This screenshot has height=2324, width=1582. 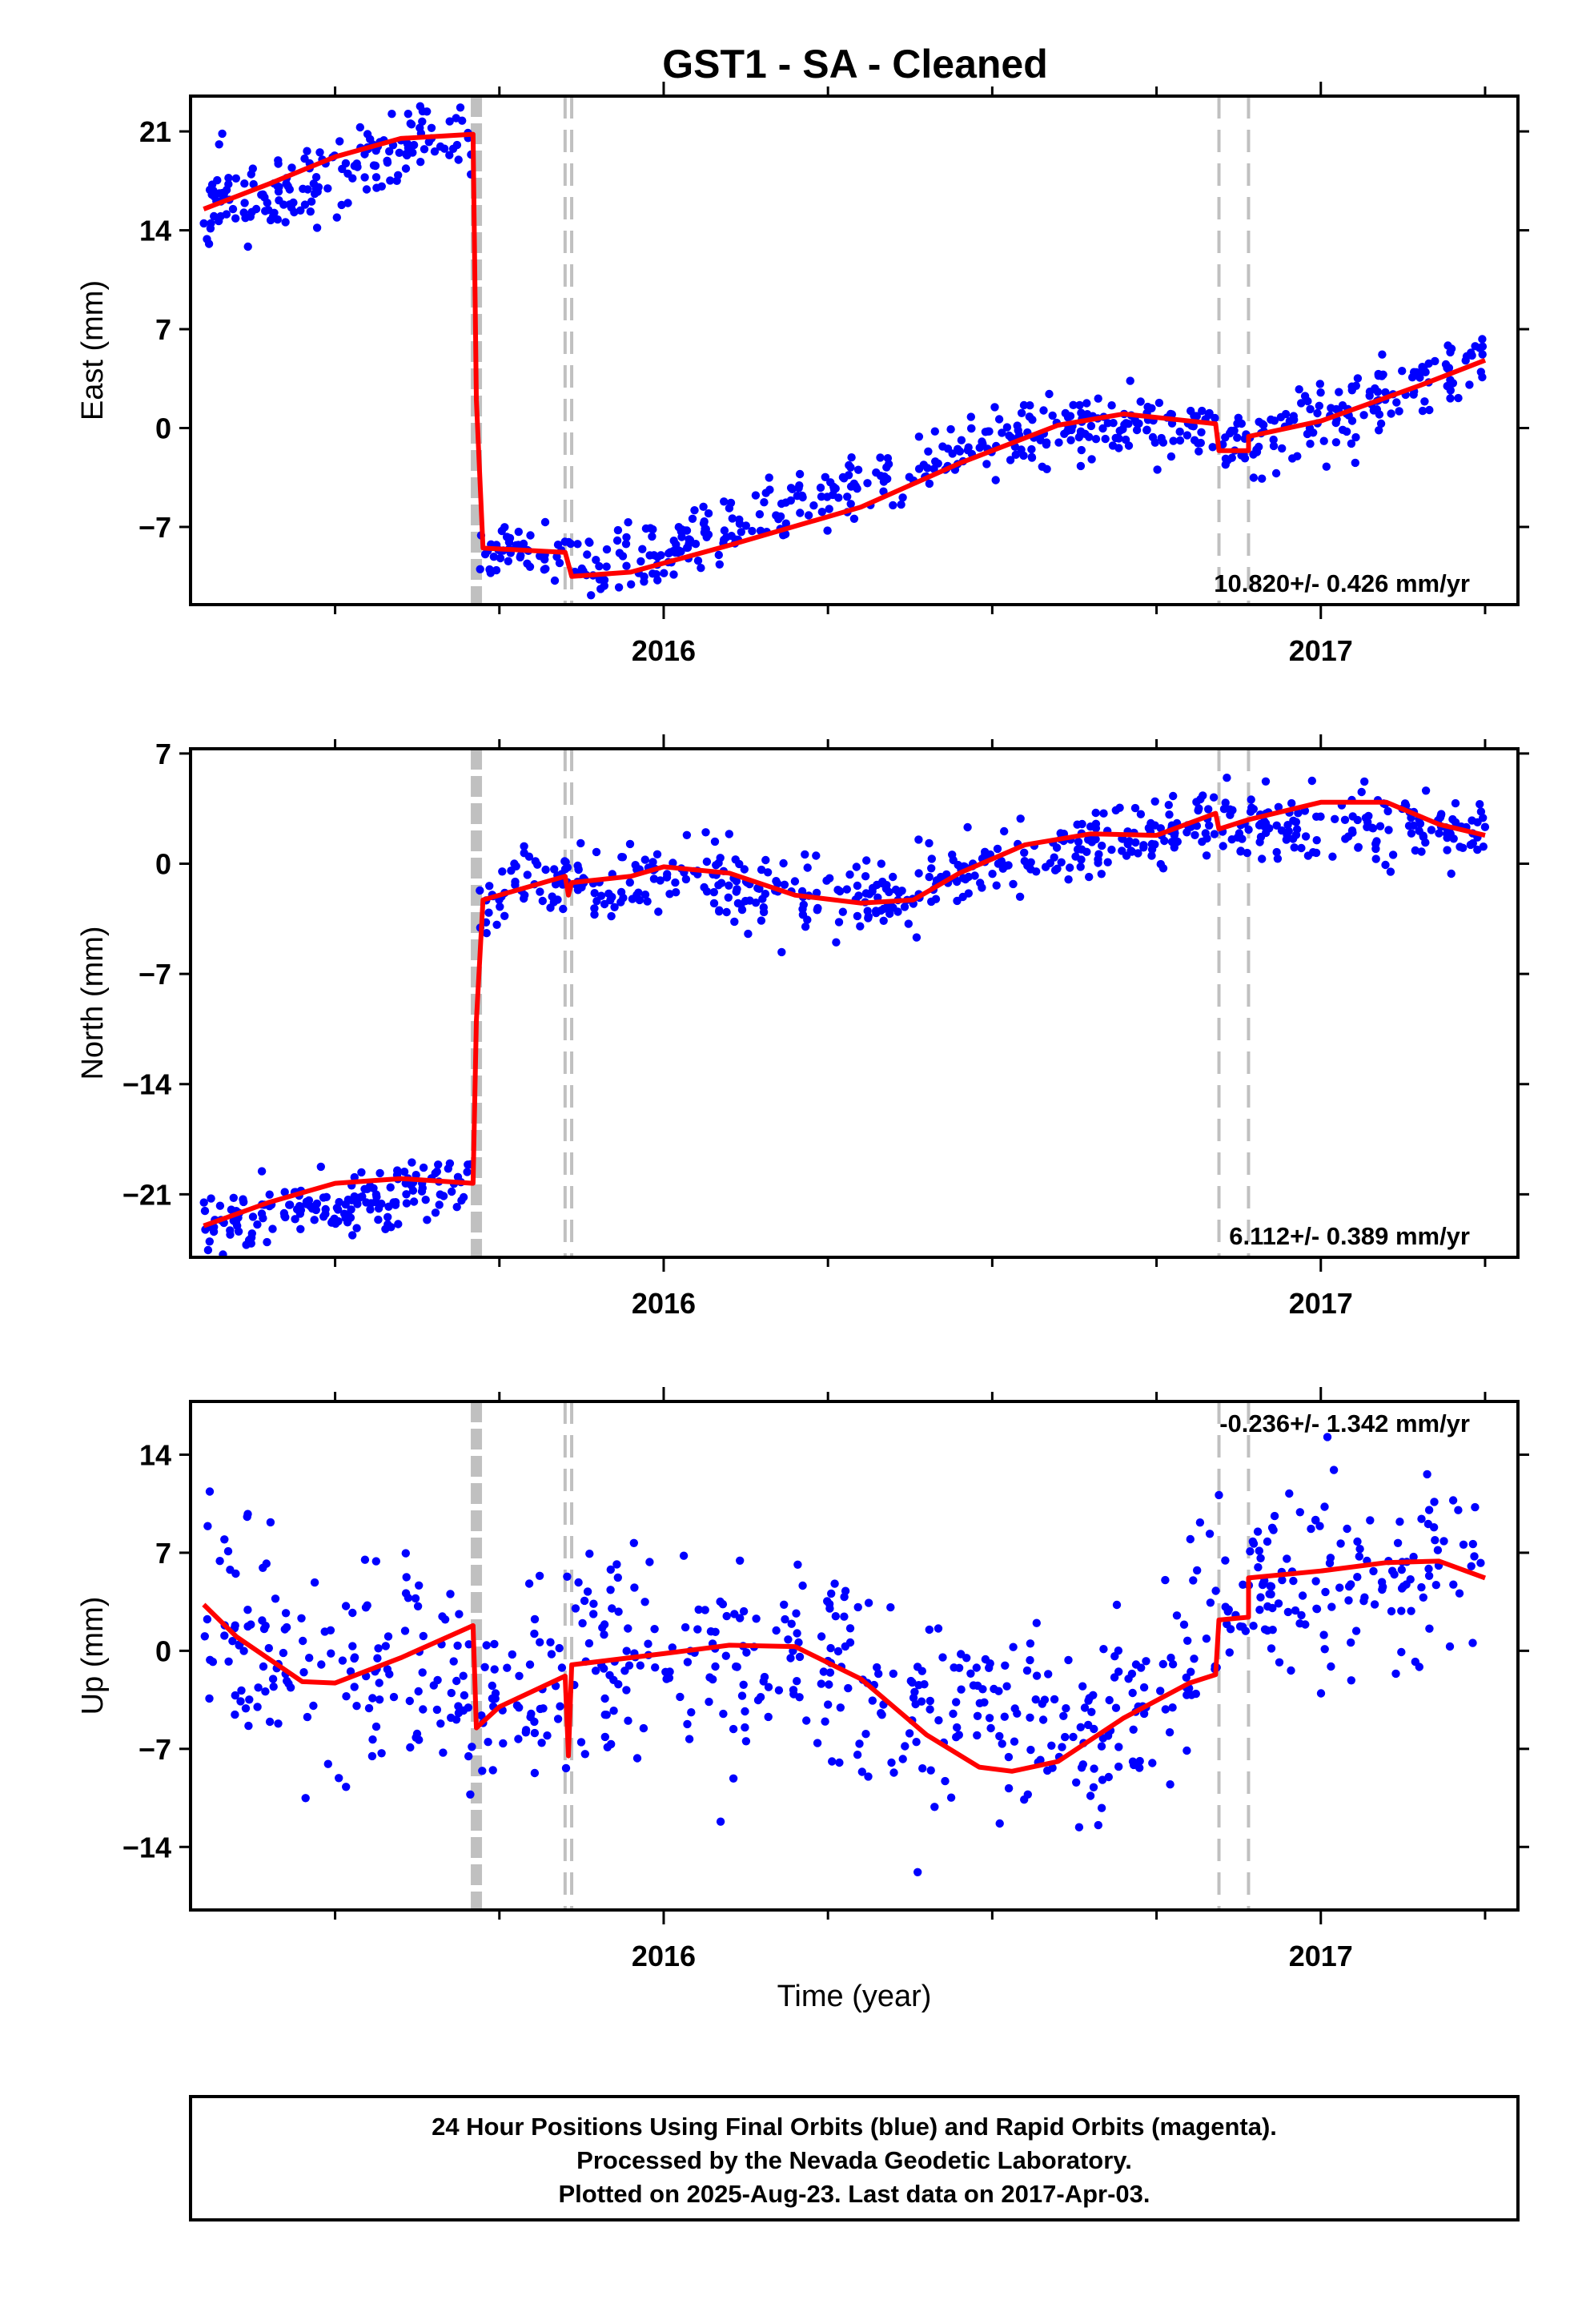 What do you see at coordinates (155, 1454) in the screenshot?
I see `y-tick-label: 14` at bounding box center [155, 1454].